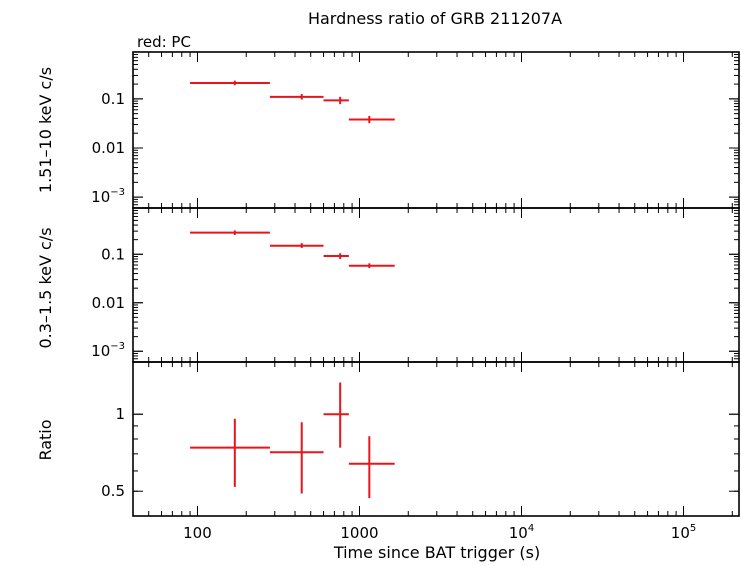  What do you see at coordinates (521, 532) in the screenshot?
I see `x-tick-label: 10⁴` at bounding box center [521, 532].